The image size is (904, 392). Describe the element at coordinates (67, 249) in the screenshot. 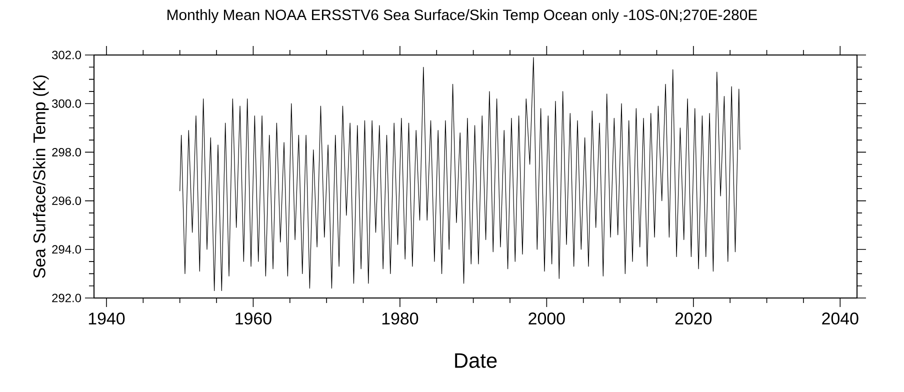

I see `y-tick-label: 294.0` at that location.